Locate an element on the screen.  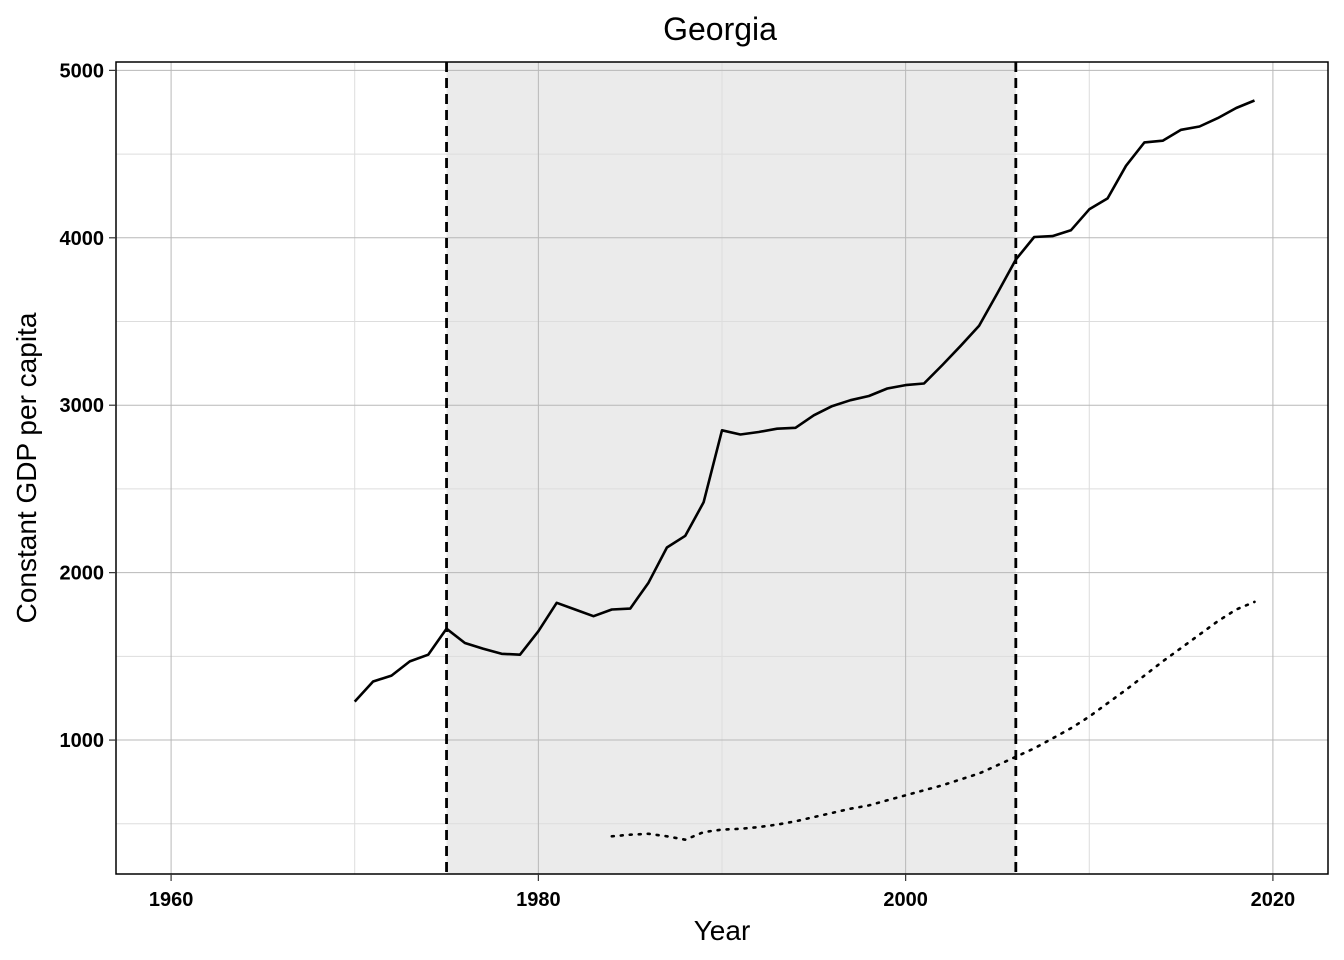
x-tick-label: 2000 is located at coordinates (905, 900).